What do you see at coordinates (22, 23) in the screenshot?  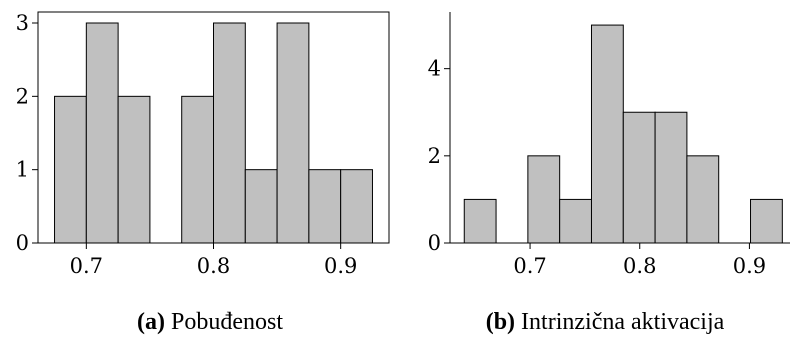 I see `y-tick-label-a-3: 3` at bounding box center [22, 23].